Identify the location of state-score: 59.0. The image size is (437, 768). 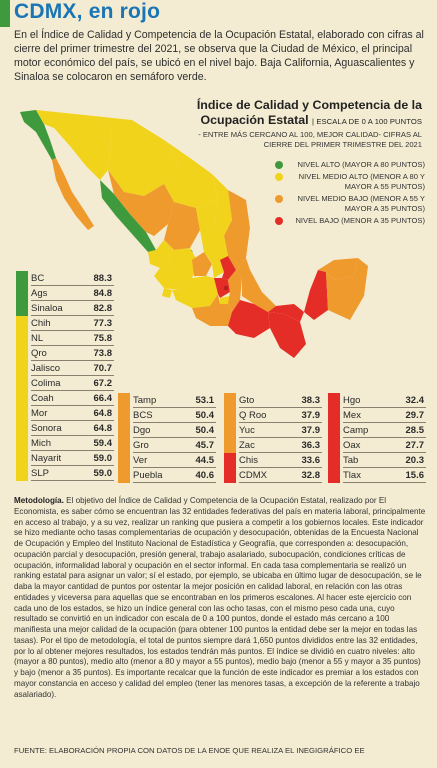
(103, 473).